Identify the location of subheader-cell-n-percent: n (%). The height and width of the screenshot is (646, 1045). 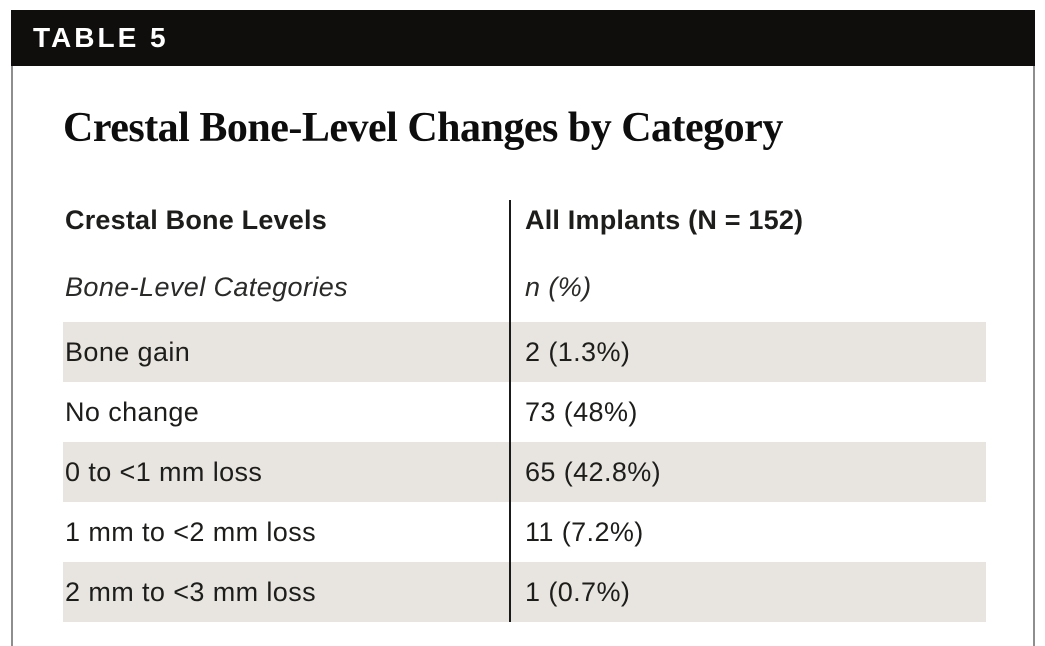
(558, 286).